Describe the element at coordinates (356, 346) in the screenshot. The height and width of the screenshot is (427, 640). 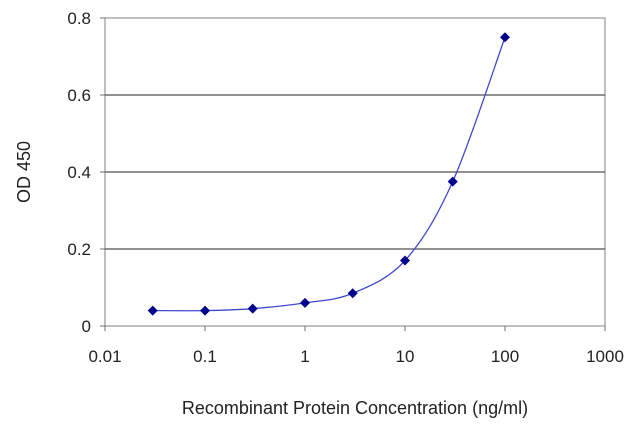
I see `x-axis-ticks: 0.01 0.1 1 10 100 1000` at that location.